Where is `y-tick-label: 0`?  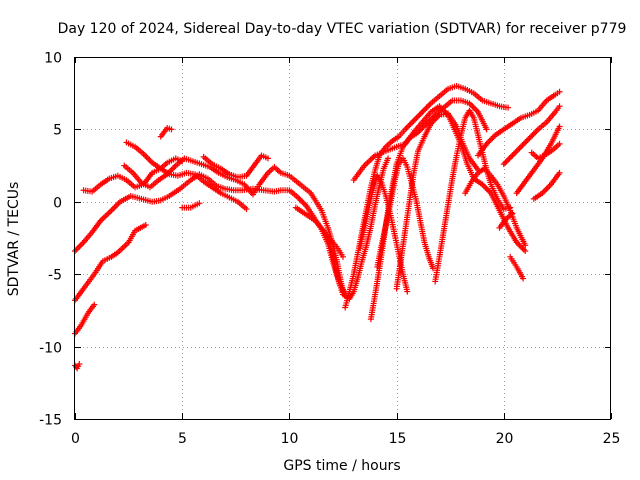 y-tick-label: 0 is located at coordinates (57, 204).